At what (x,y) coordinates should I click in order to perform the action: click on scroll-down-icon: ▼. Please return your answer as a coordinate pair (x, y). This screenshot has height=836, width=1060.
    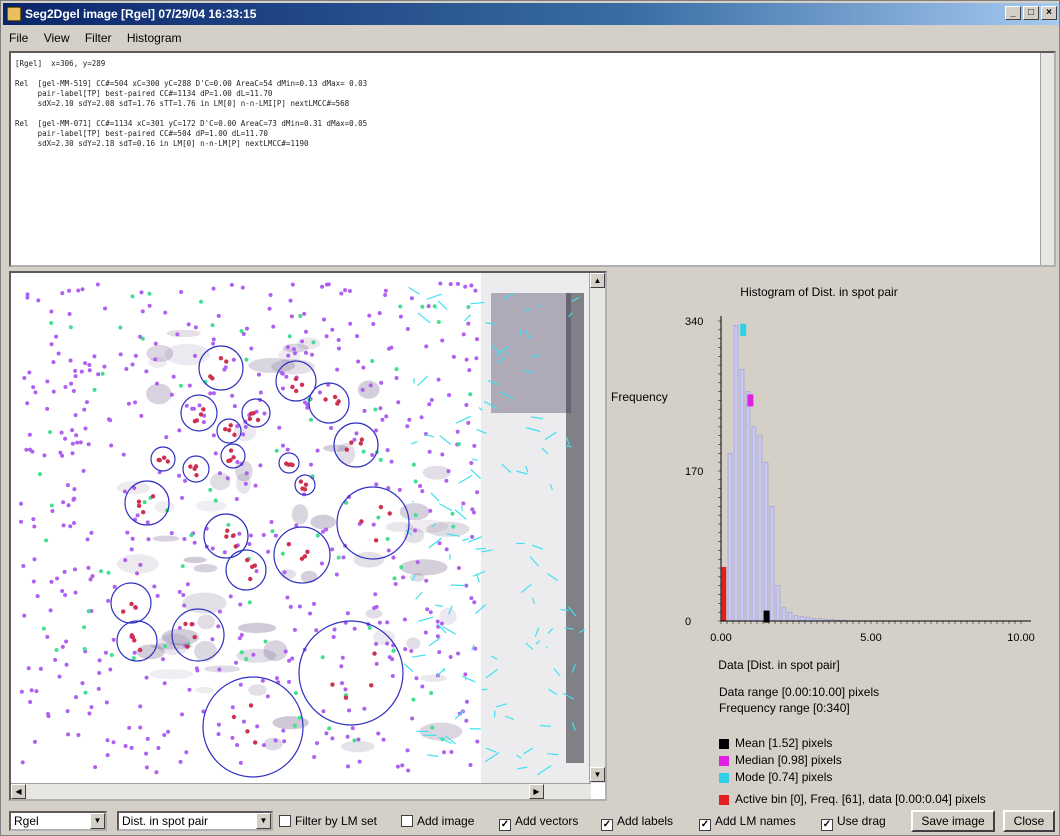
    Looking at the image, I should click on (597, 774).